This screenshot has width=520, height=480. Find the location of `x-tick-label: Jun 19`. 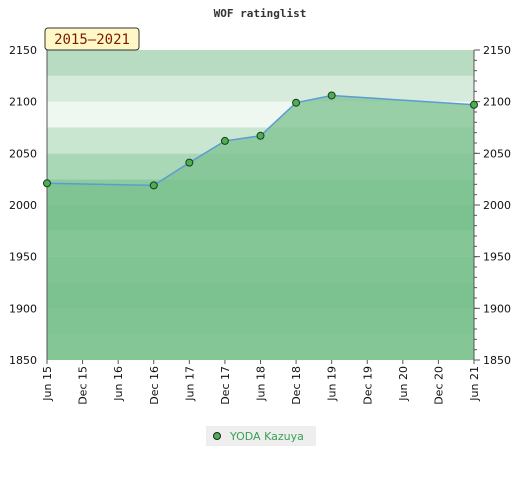

x-tick-label: Jun 19 is located at coordinates (332, 384).